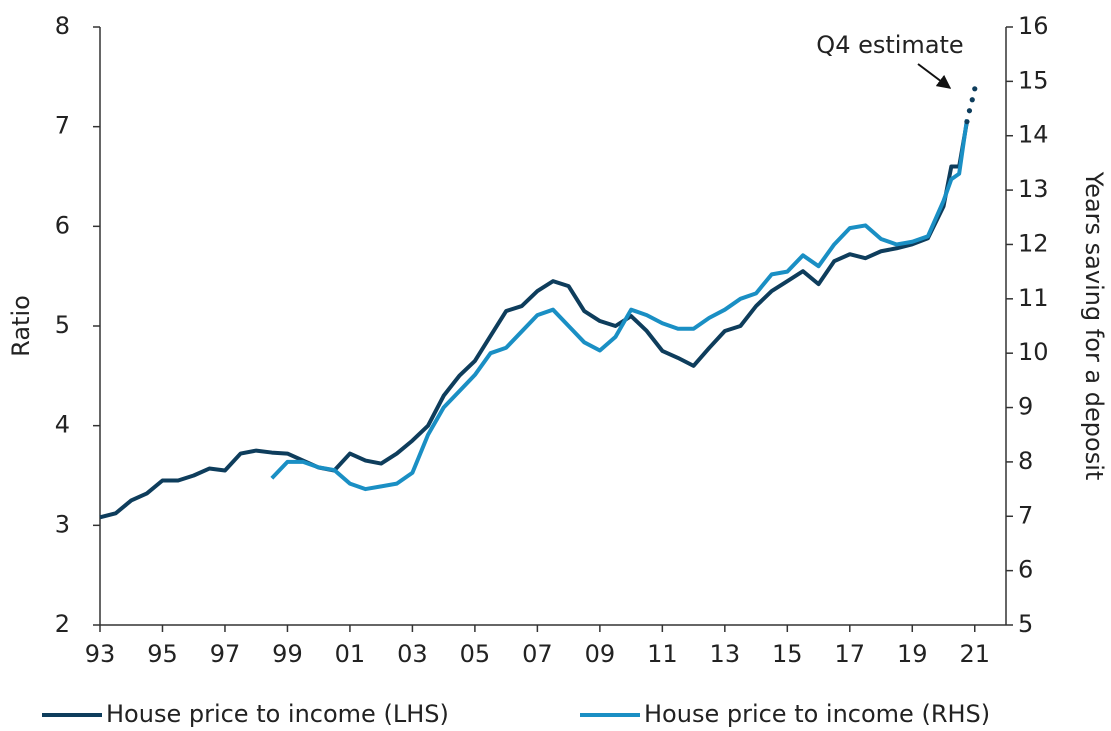  What do you see at coordinates (350, 654) in the screenshot?
I see `x-tick-label: 01` at bounding box center [350, 654].